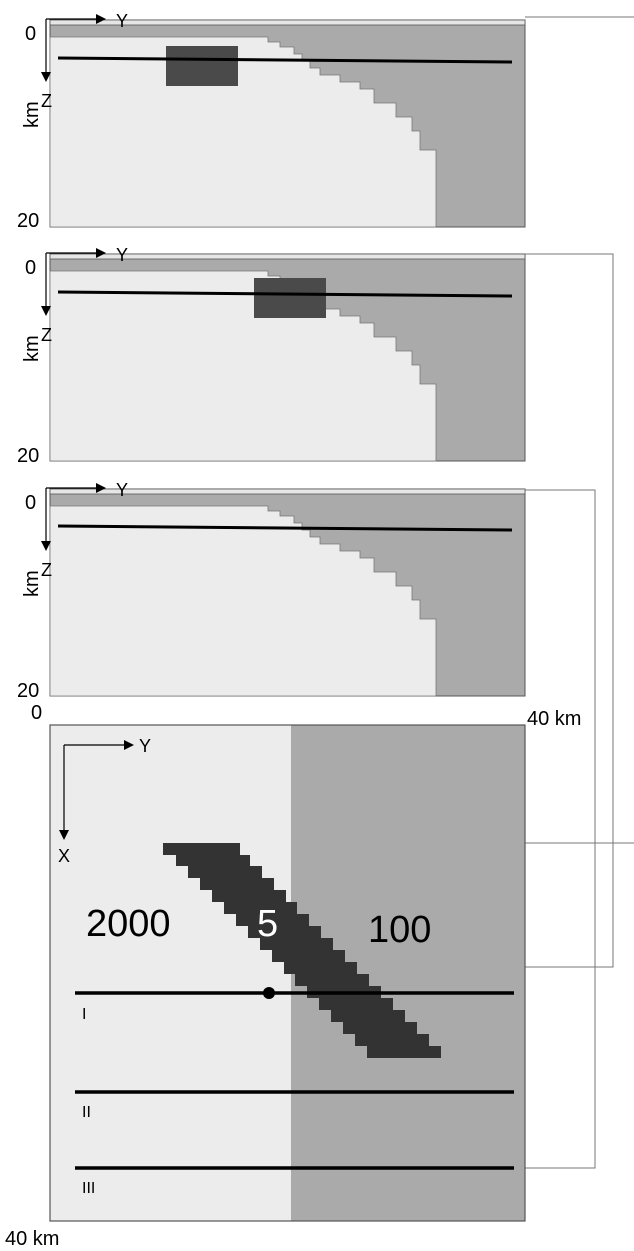 The image size is (634, 1251). What do you see at coordinates (560, 829) in the screenshot?
I see `connector-profile-III` at bounding box center [560, 829].